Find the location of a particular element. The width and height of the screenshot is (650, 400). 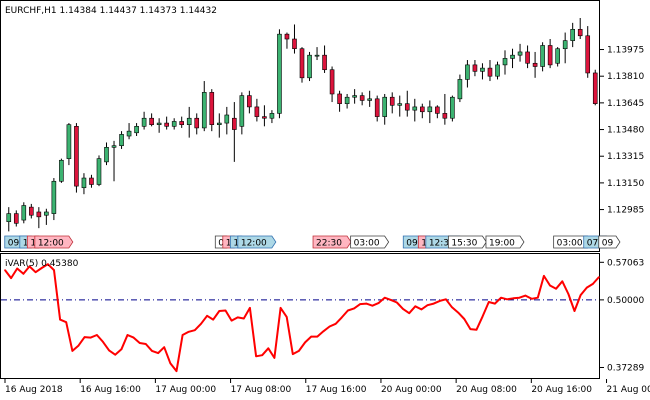

time-marker-label: 12:00 is located at coordinates (51, 244).